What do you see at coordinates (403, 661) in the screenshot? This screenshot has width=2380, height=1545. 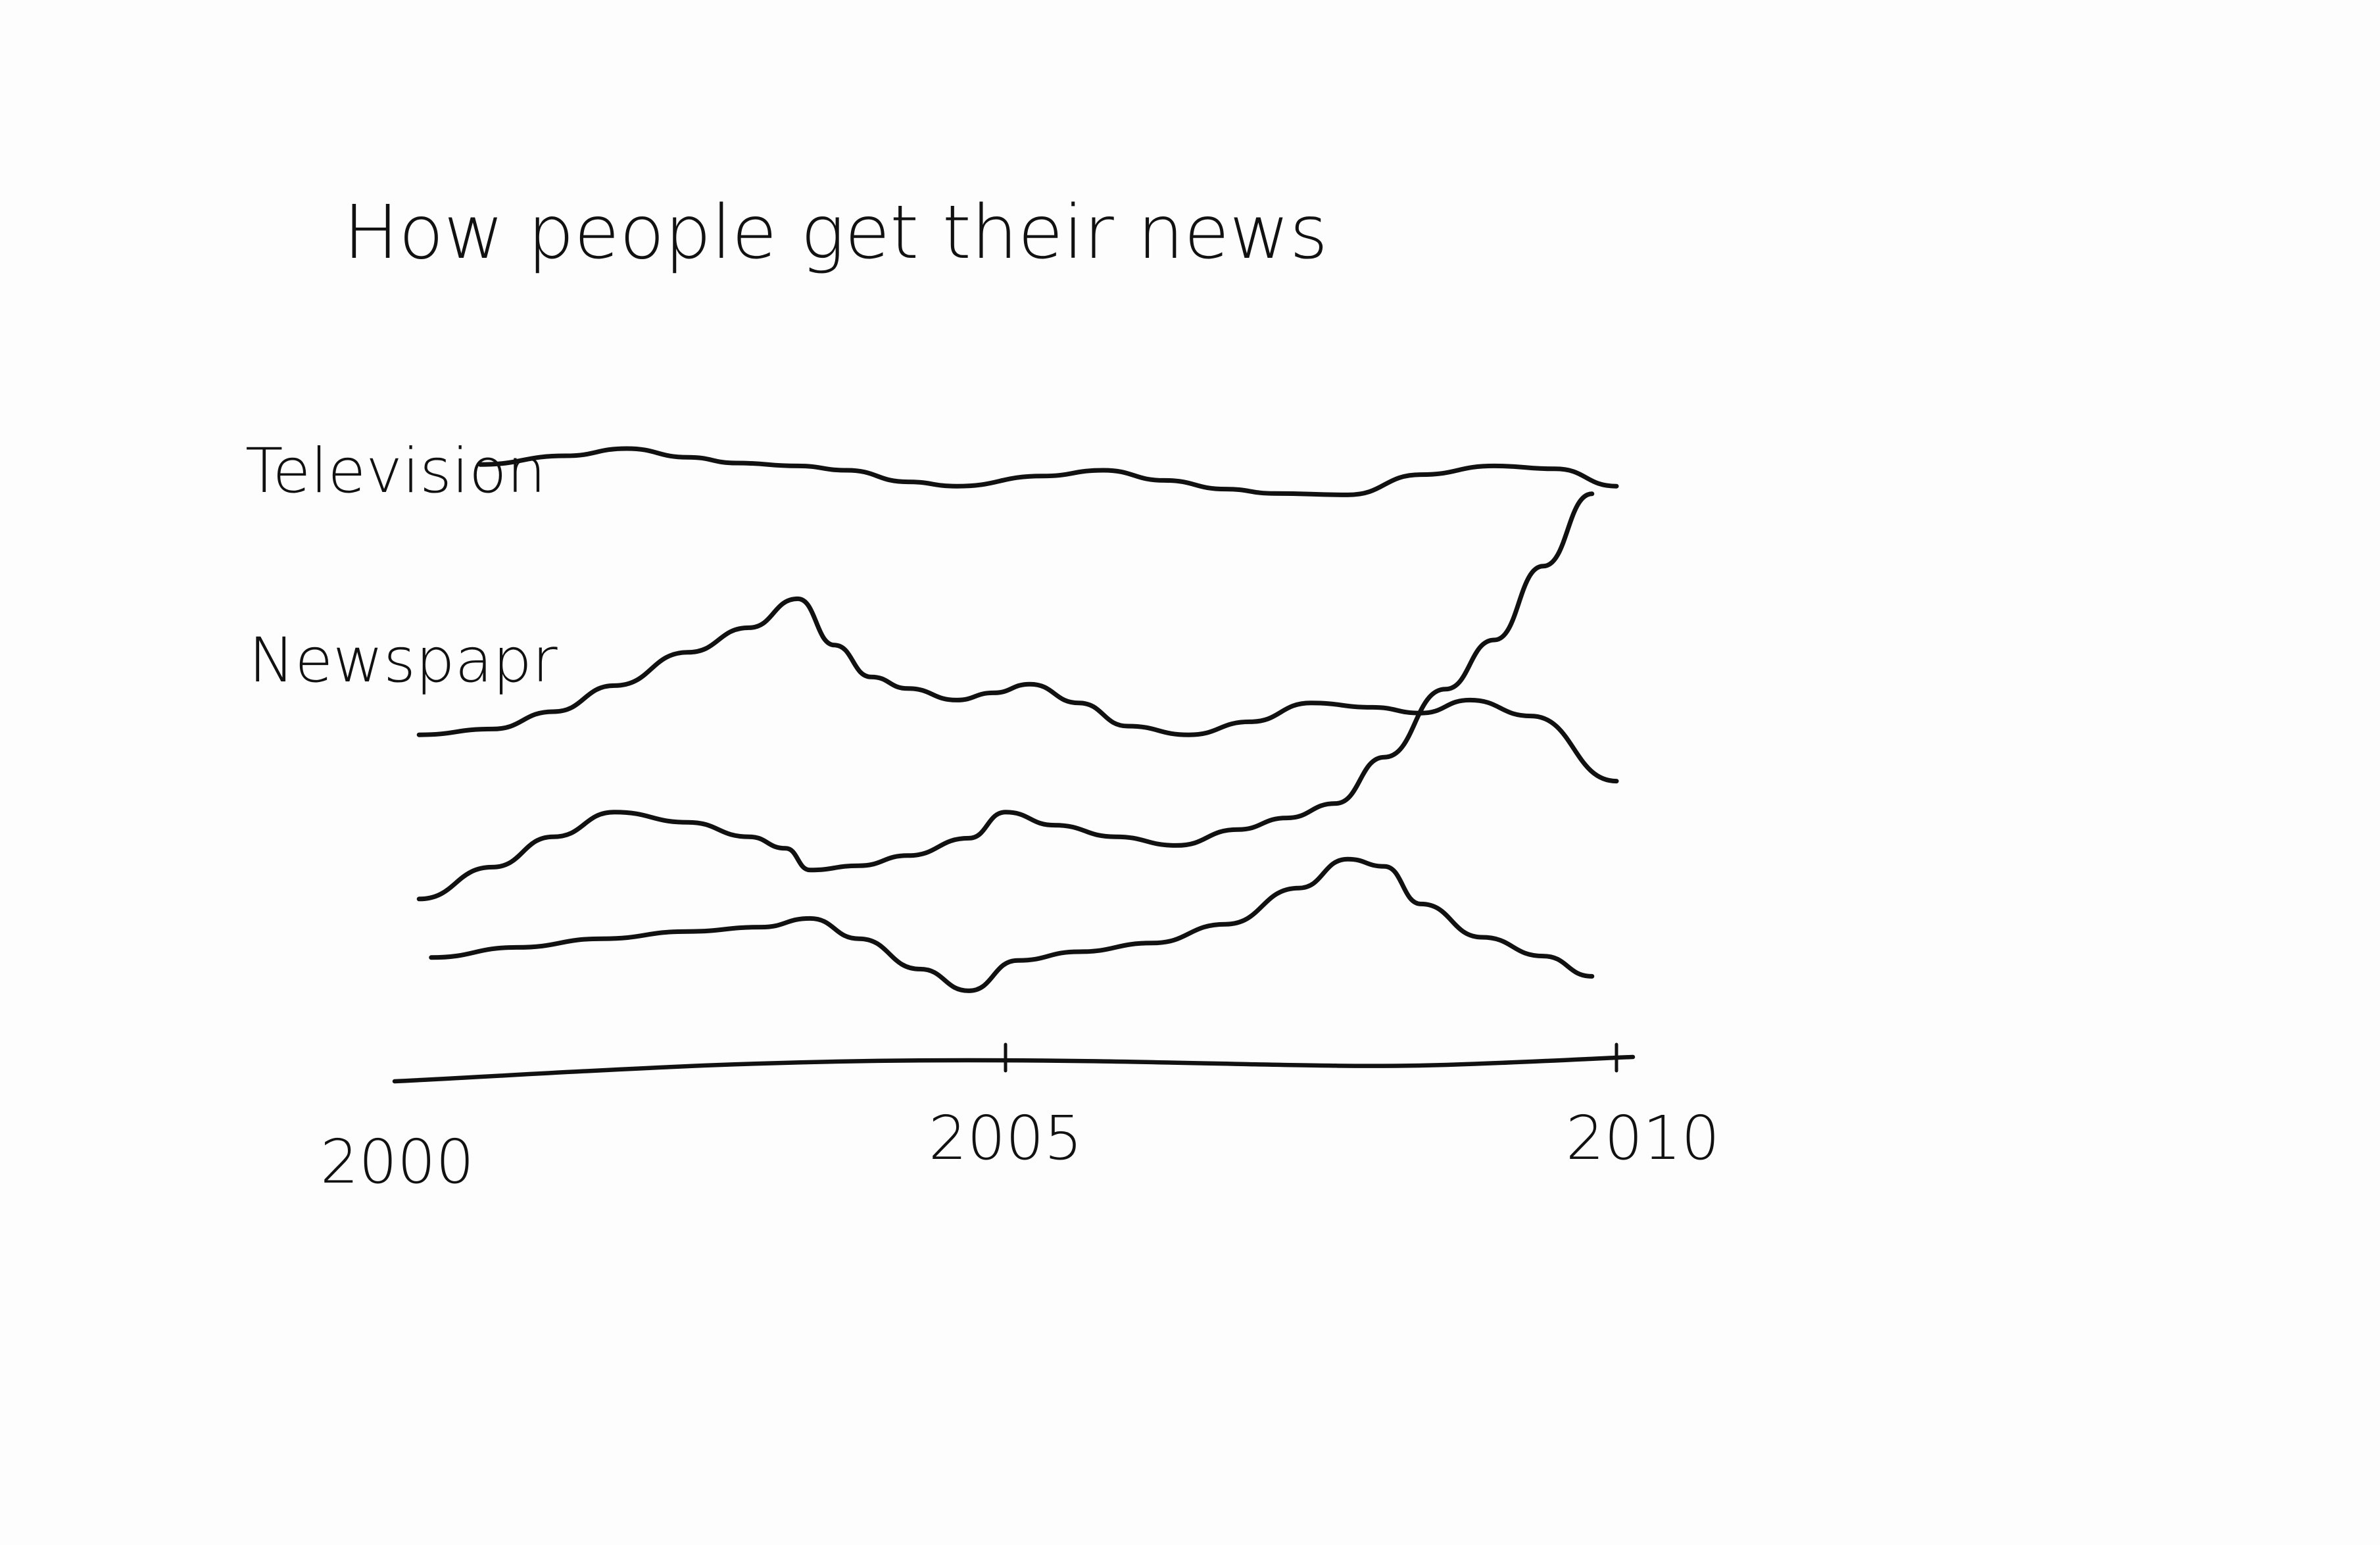 I see `series-label-newspaper: Newspapr` at bounding box center [403, 661].